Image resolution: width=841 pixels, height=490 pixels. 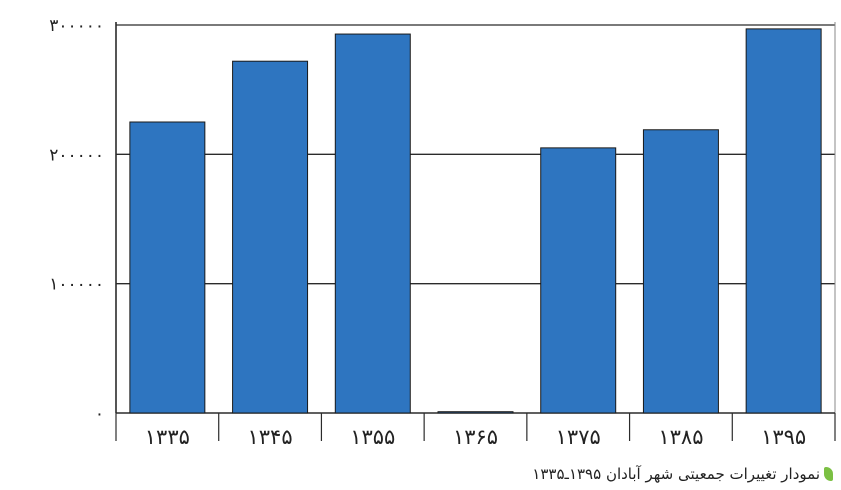 I want to click on y-tick-label: ۰, so click(x=99, y=414).